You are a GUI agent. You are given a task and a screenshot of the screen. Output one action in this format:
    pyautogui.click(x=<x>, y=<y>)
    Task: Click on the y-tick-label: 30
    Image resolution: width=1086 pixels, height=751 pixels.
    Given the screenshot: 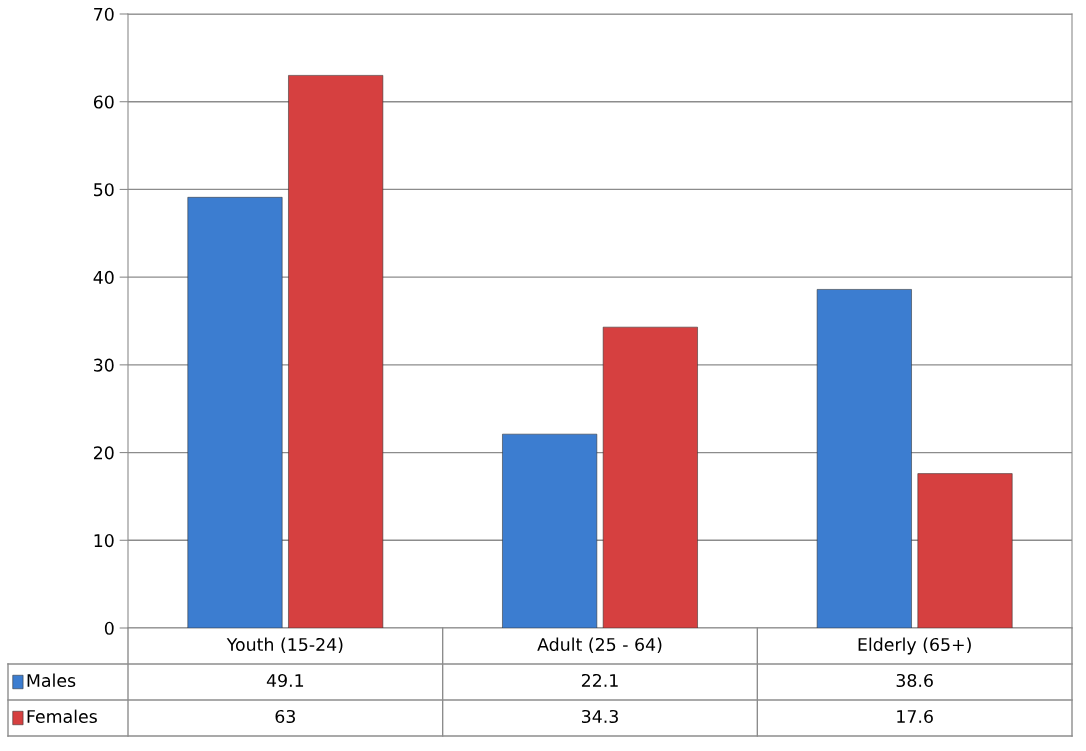 What is the action you would take?
    pyautogui.click(x=104, y=365)
    